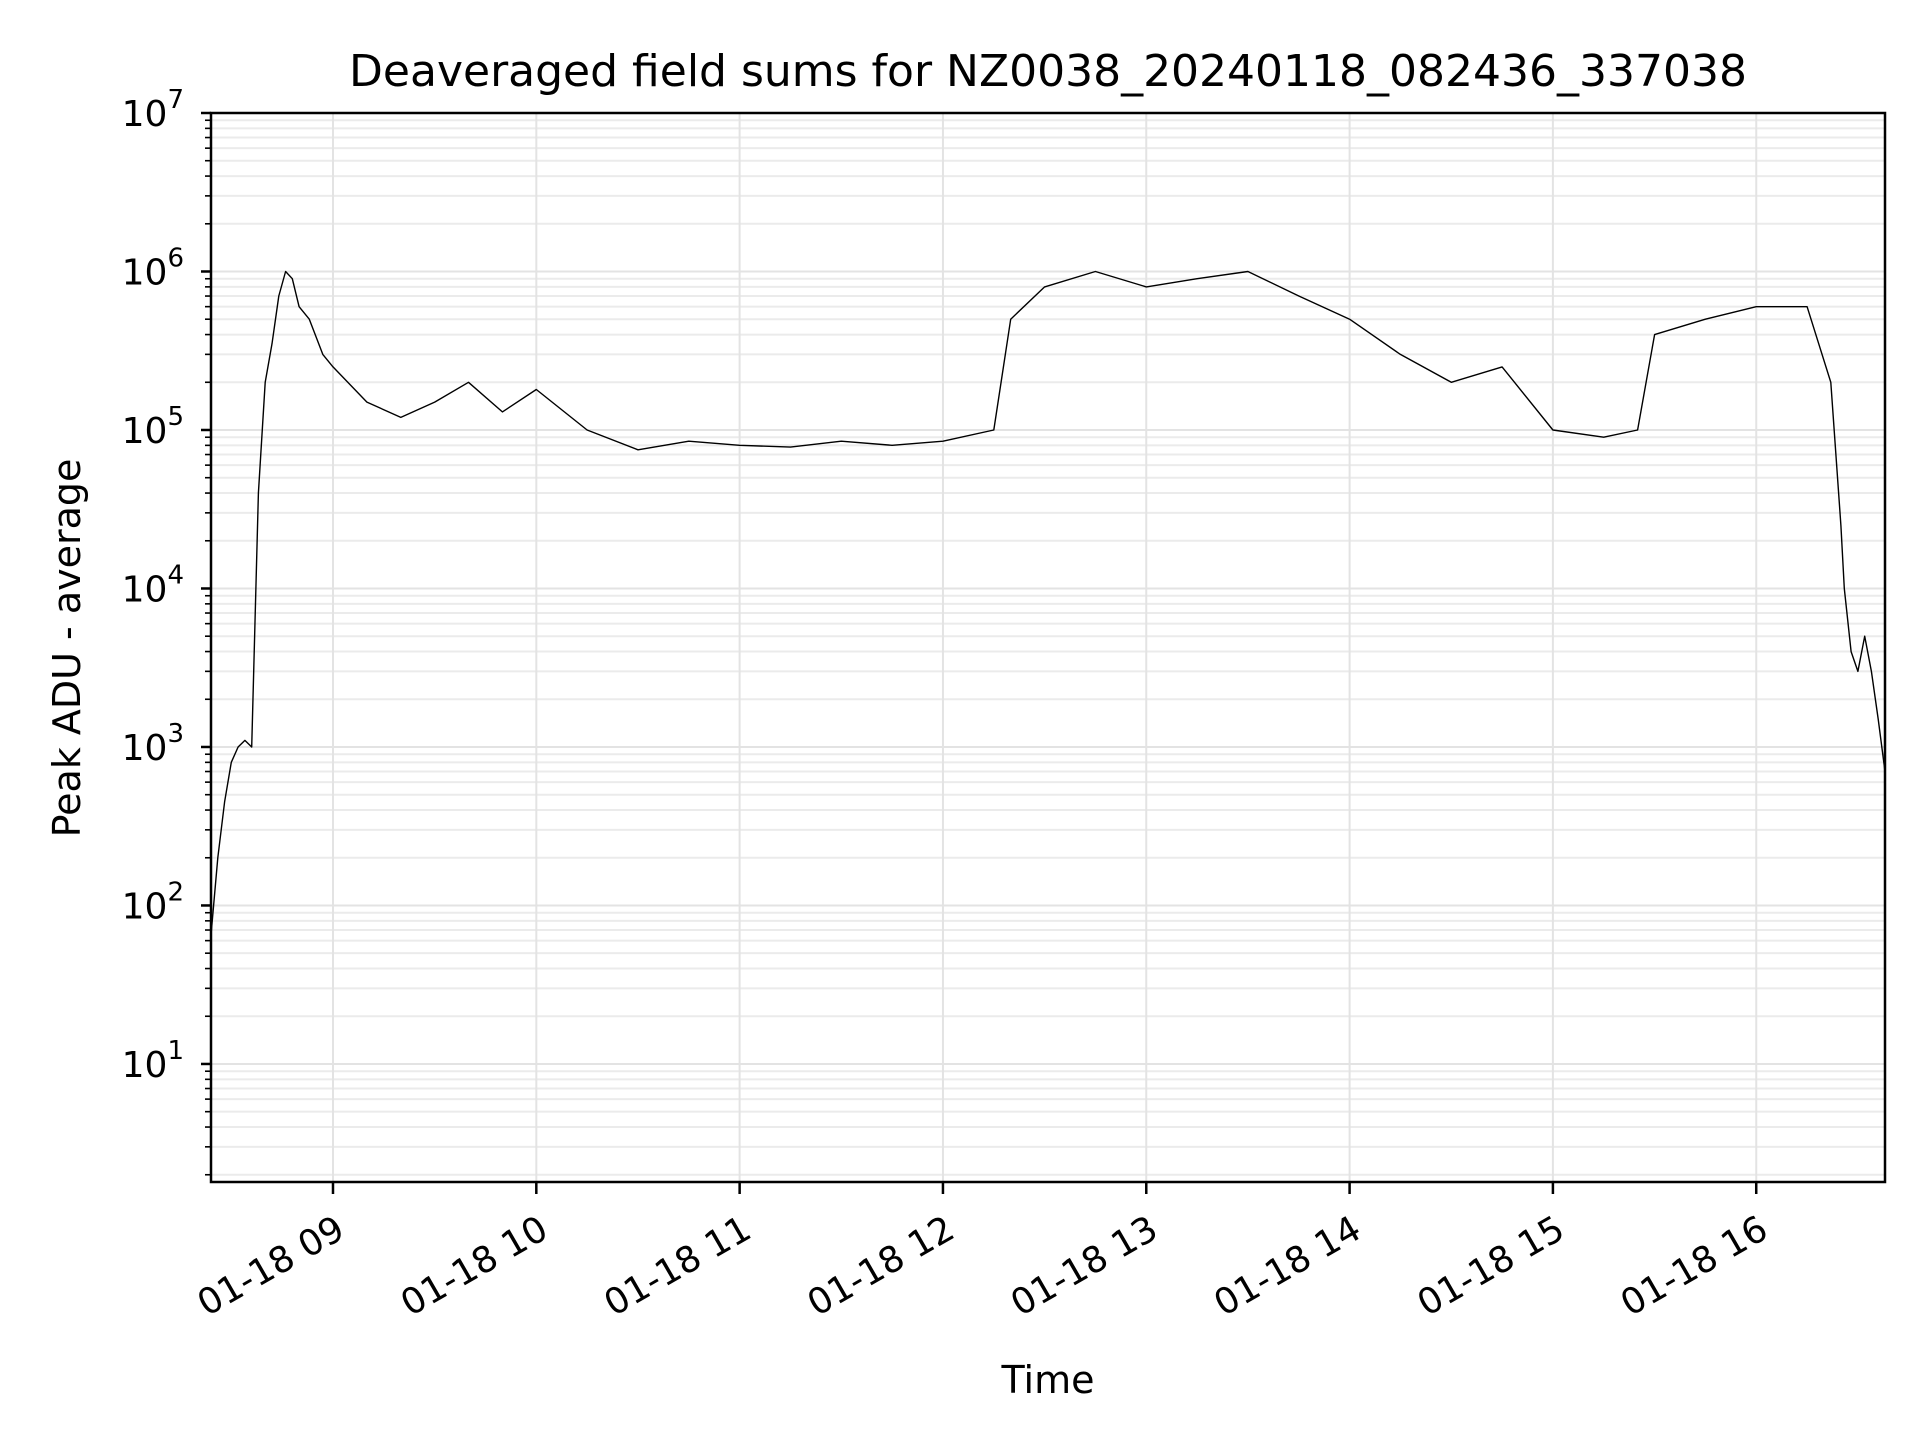  Describe the element at coordinates (153, 1061) in the screenshot. I see `y-tick-label: 10¹` at that location.